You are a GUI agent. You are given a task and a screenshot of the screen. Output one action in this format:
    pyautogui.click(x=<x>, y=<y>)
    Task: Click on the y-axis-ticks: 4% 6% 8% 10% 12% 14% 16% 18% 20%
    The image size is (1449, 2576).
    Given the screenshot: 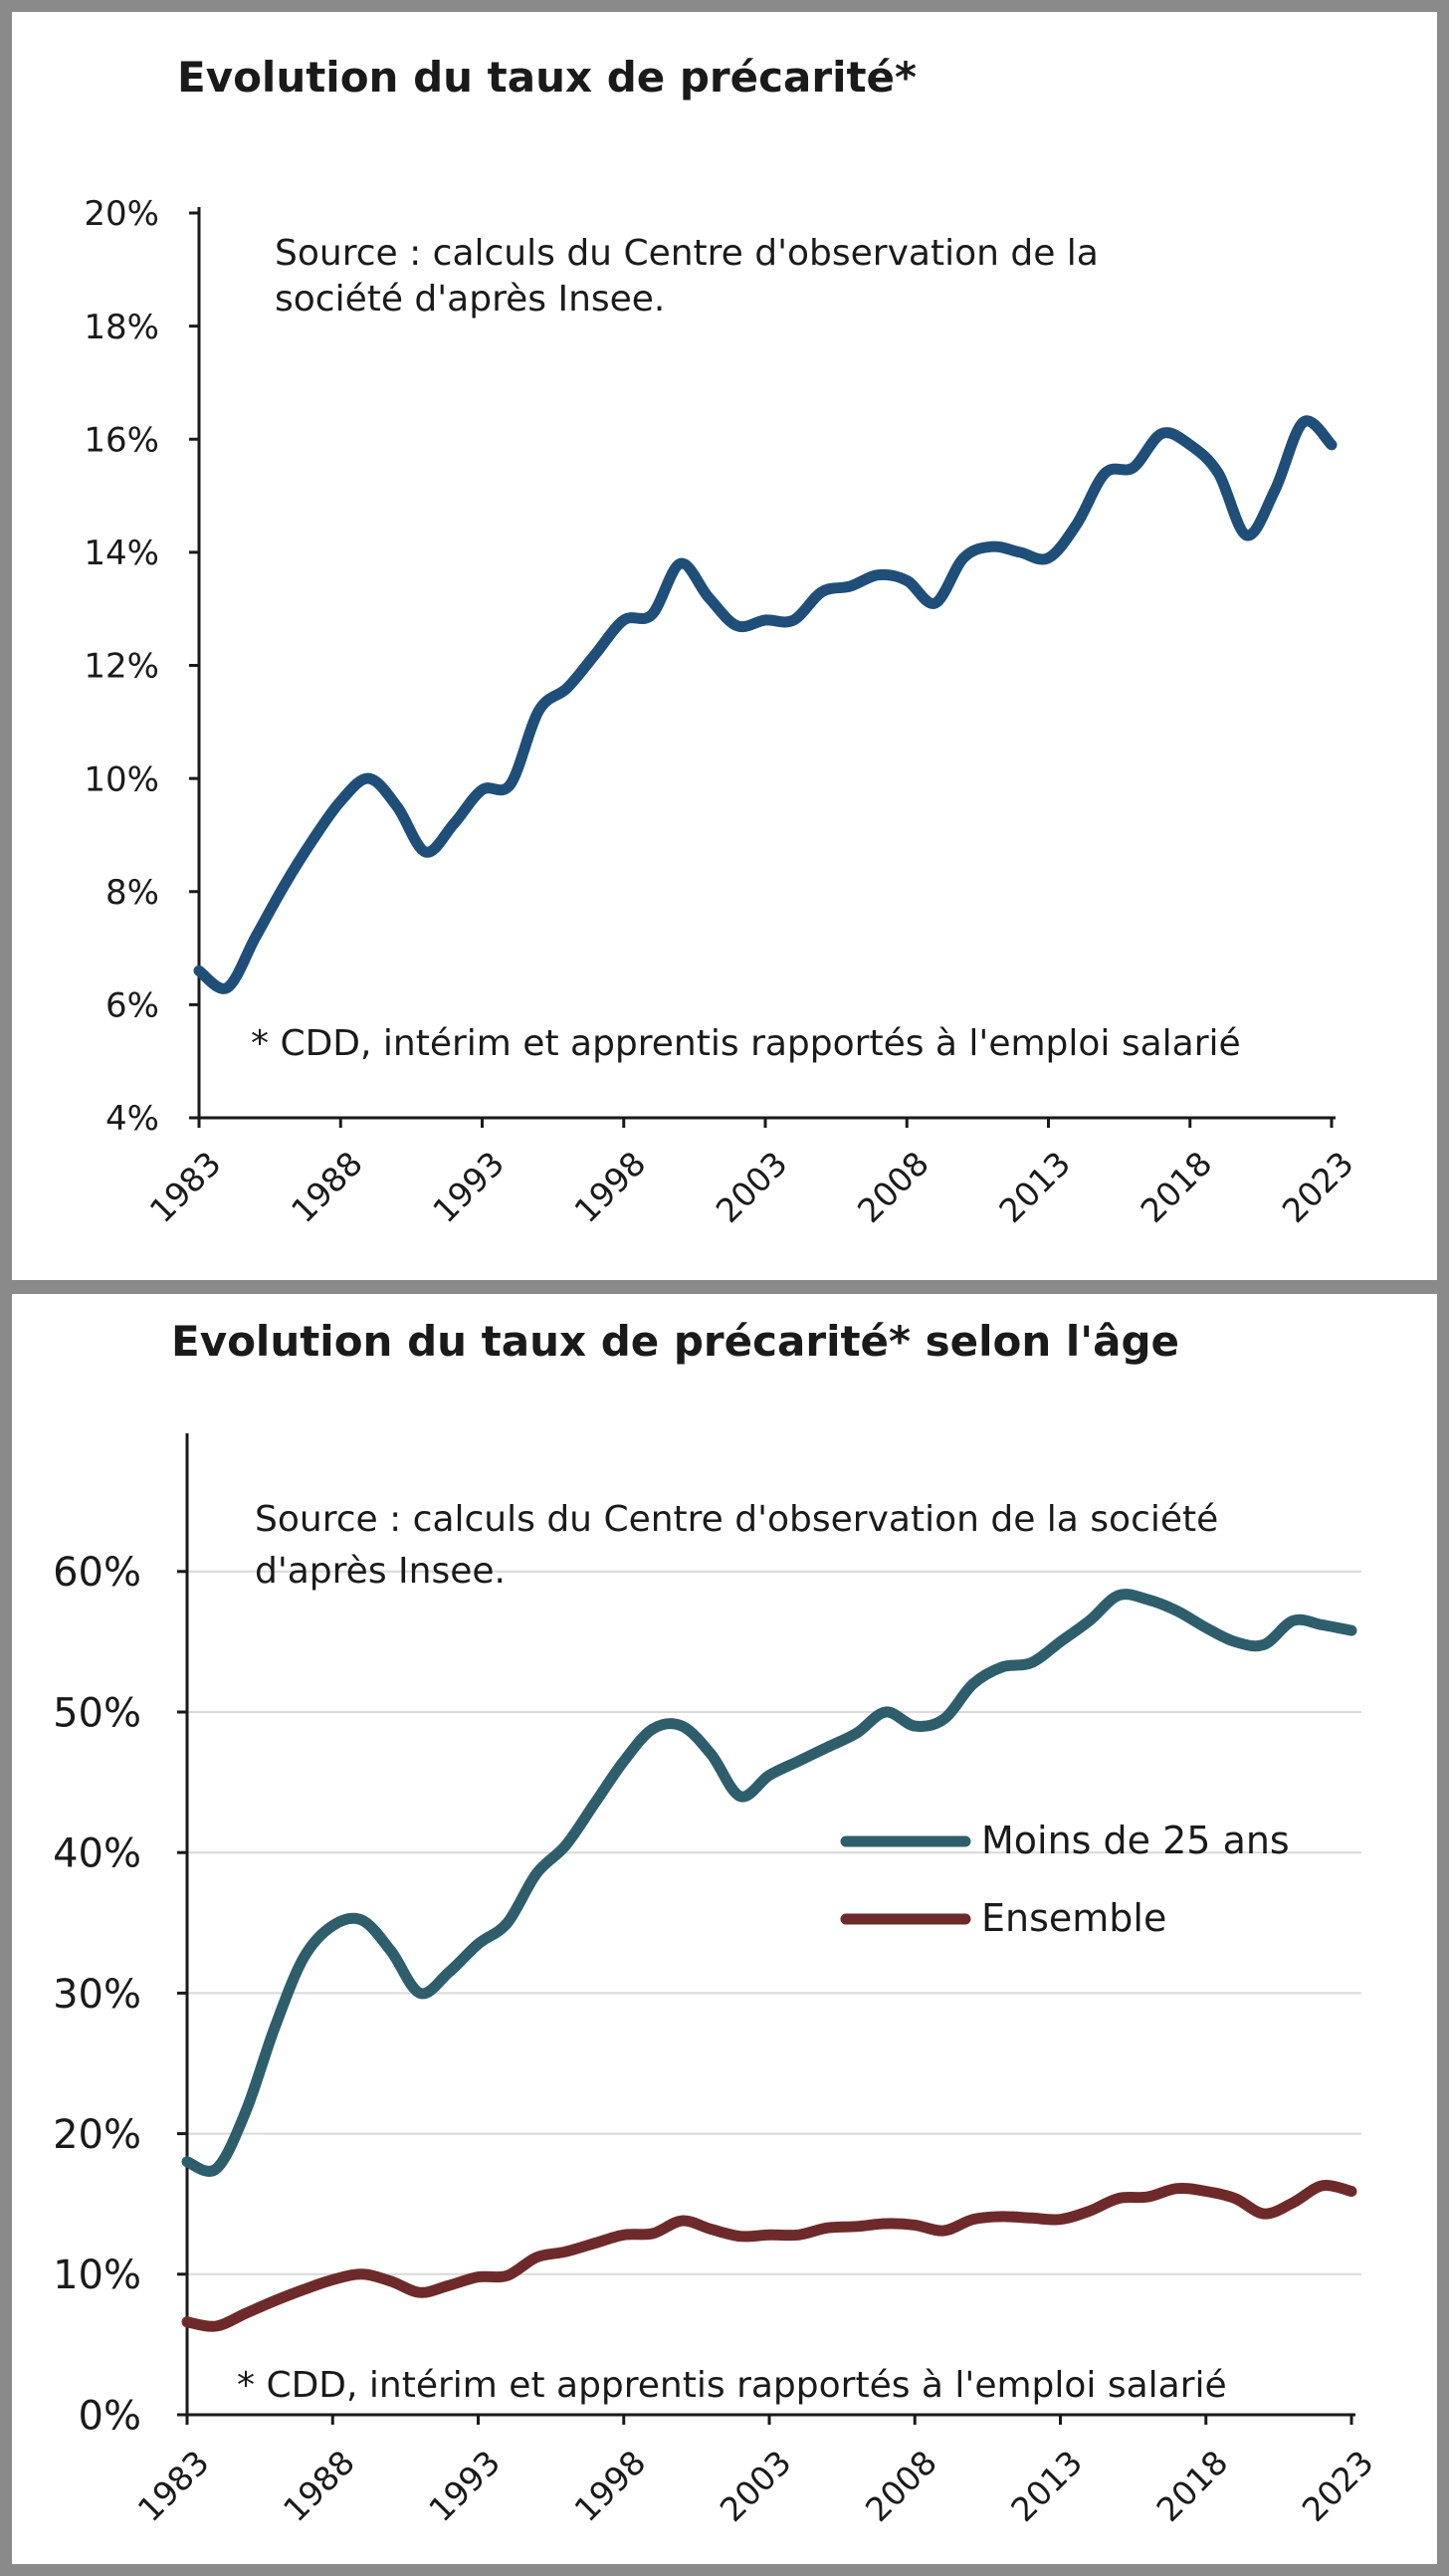 What is the action you would take?
    pyautogui.click(x=141, y=666)
    